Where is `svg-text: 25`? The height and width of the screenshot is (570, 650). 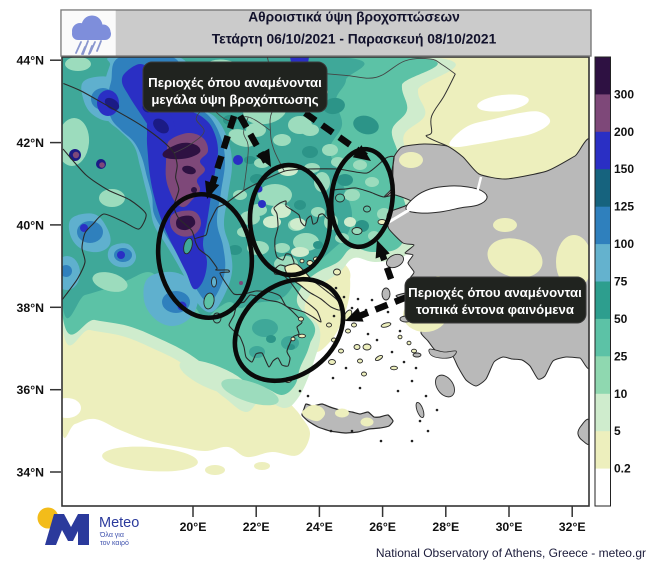
svg-text: 25 is located at coordinates (621, 356).